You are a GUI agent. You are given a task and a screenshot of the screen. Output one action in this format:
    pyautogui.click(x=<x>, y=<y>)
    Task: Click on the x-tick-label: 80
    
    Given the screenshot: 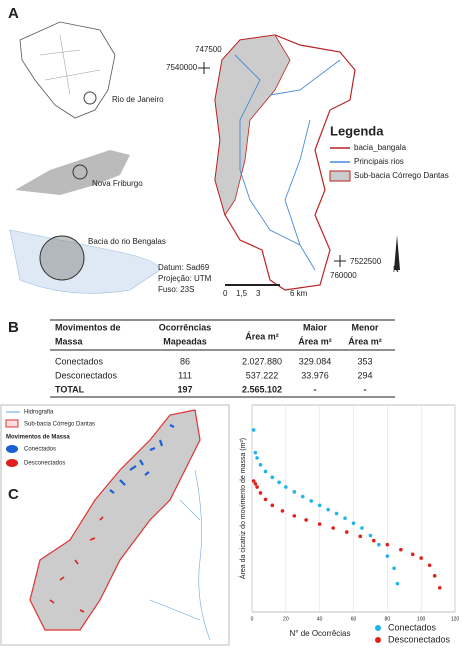 What is the action you would take?
    pyautogui.click(x=388, y=619)
    